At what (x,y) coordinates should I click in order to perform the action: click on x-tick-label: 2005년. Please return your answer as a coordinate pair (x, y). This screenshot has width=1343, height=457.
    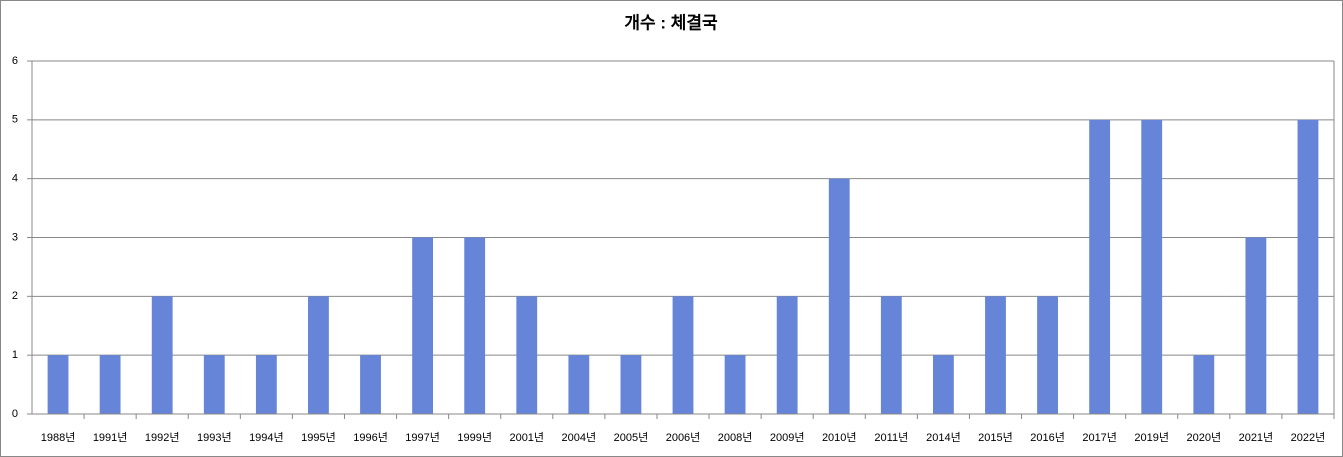
    Looking at the image, I should click on (631, 437).